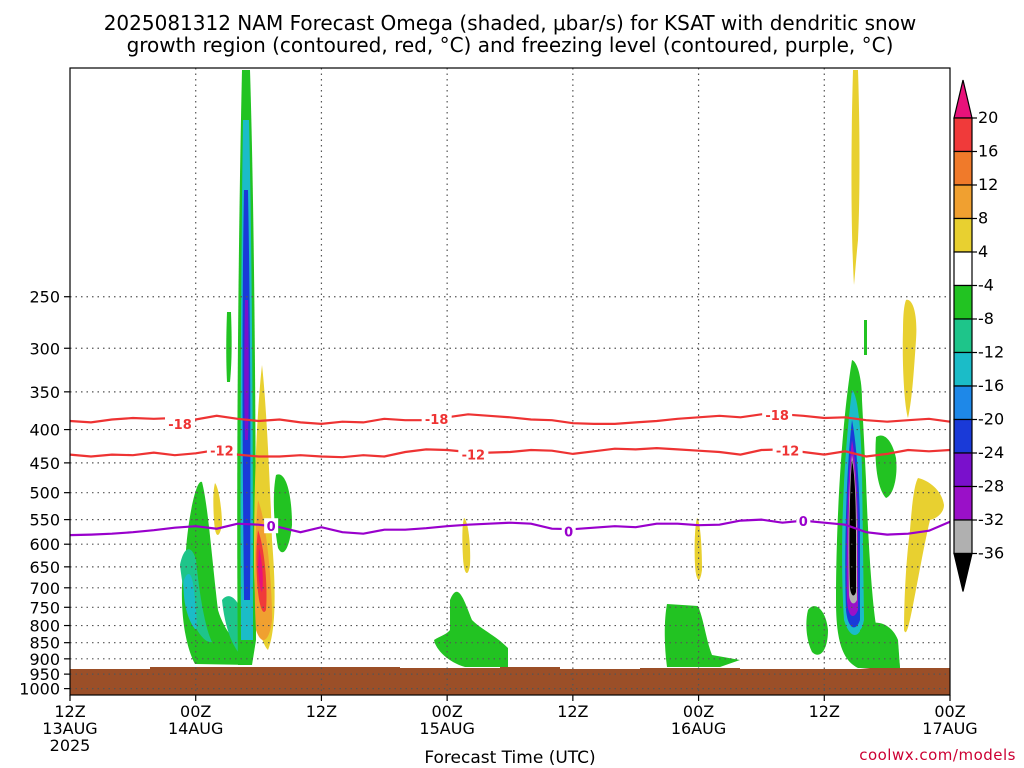 The width and height of the screenshot is (1024, 768). What do you see at coordinates (39, 689) in the screenshot?
I see `y-tick-label: 1000` at bounding box center [39, 689].